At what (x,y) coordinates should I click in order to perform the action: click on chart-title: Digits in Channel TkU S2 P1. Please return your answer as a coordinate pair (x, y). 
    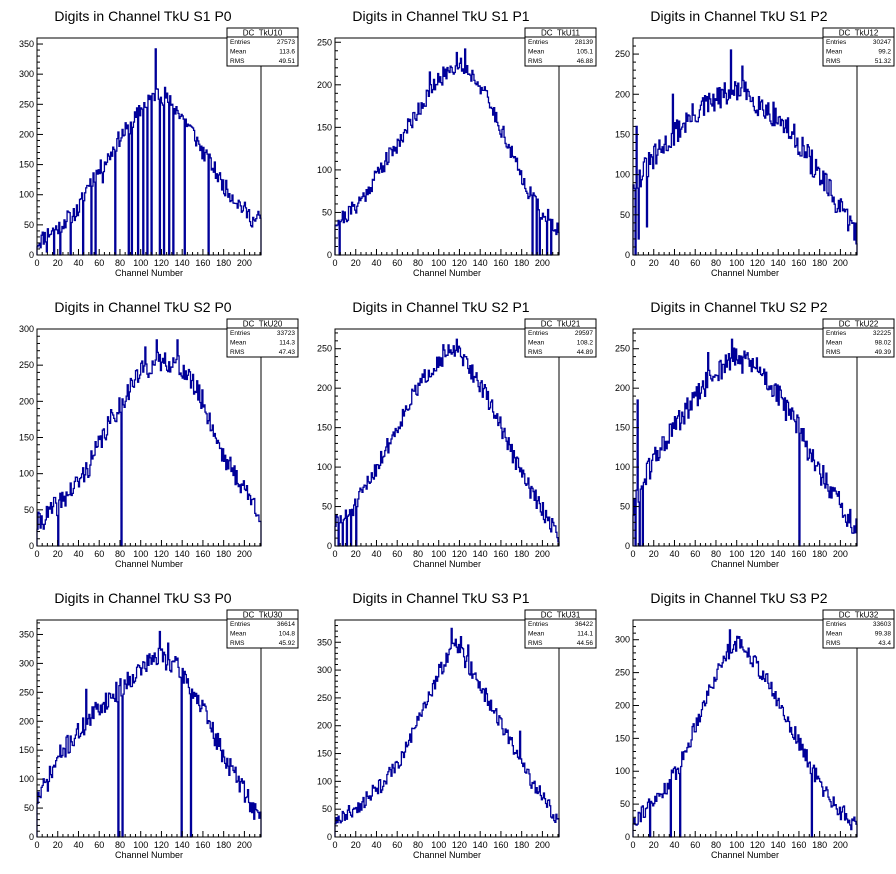
    Looking at the image, I should click on (440, 307).